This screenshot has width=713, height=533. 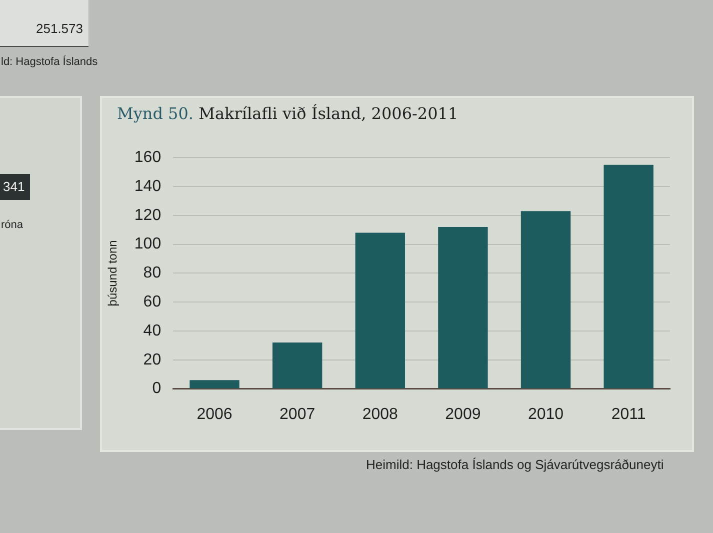 I want to click on text: 341, so click(x=15, y=187).